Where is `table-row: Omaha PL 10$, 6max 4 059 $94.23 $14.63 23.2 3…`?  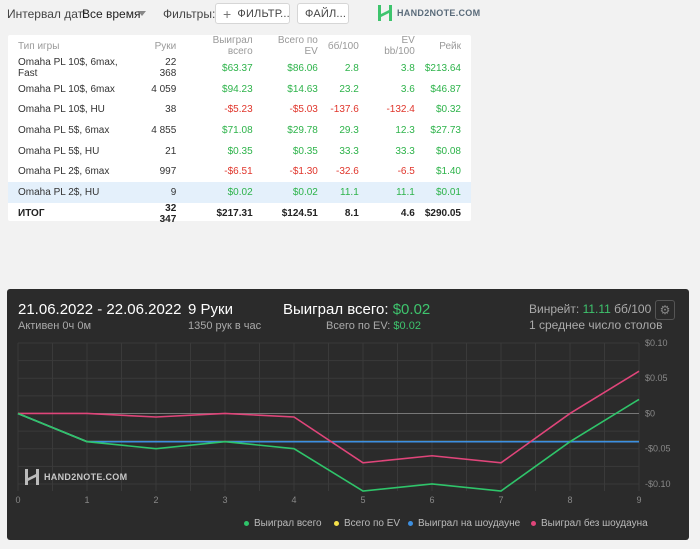
table-row: Omaha PL 10$, 6max 4 059 $94.23 $14.63 23.2 3… is located at coordinates (239, 89).